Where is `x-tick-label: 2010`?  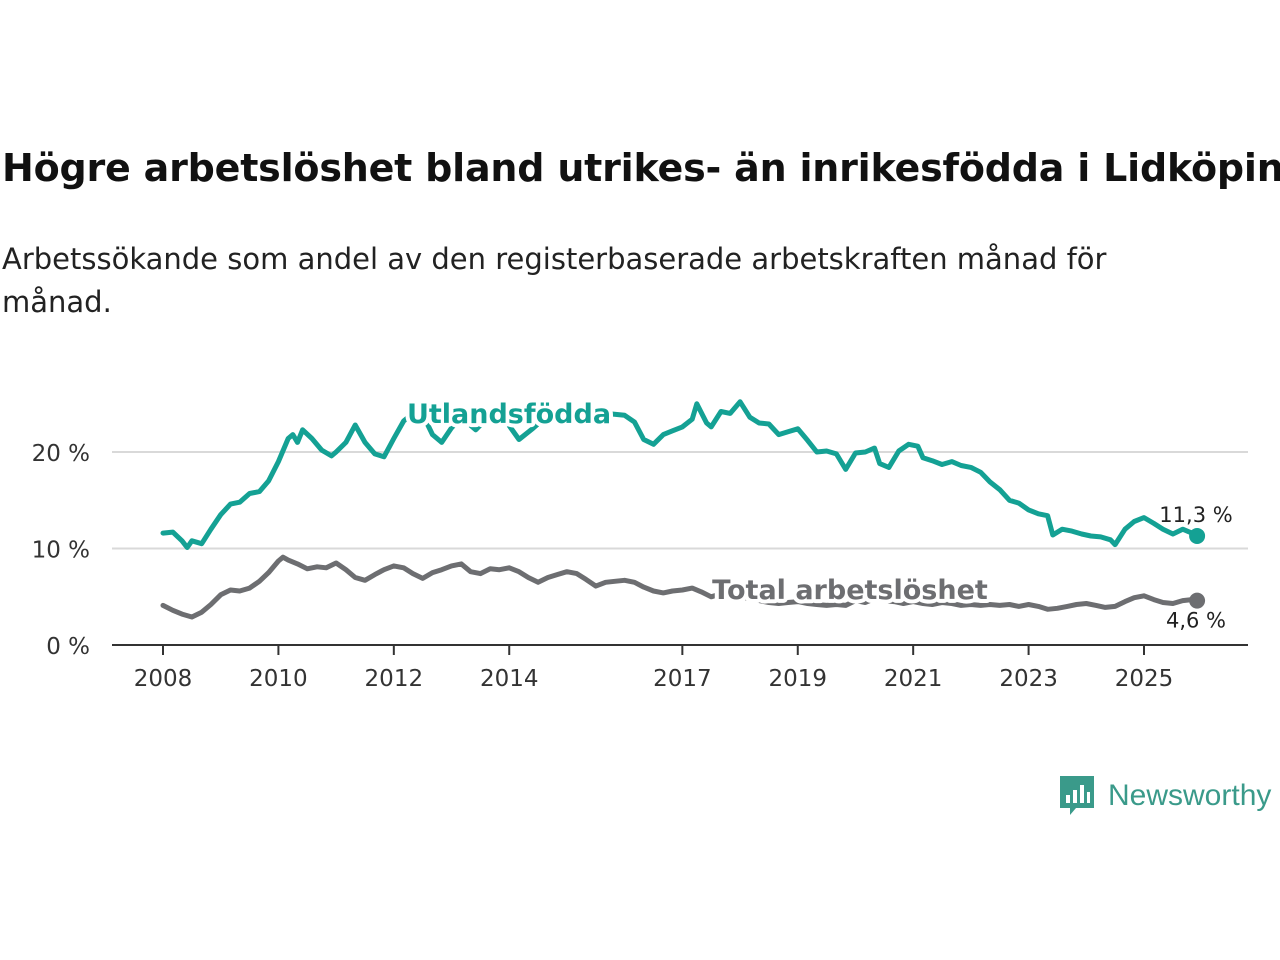 x-tick-label: 2010 is located at coordinates (278, 679).